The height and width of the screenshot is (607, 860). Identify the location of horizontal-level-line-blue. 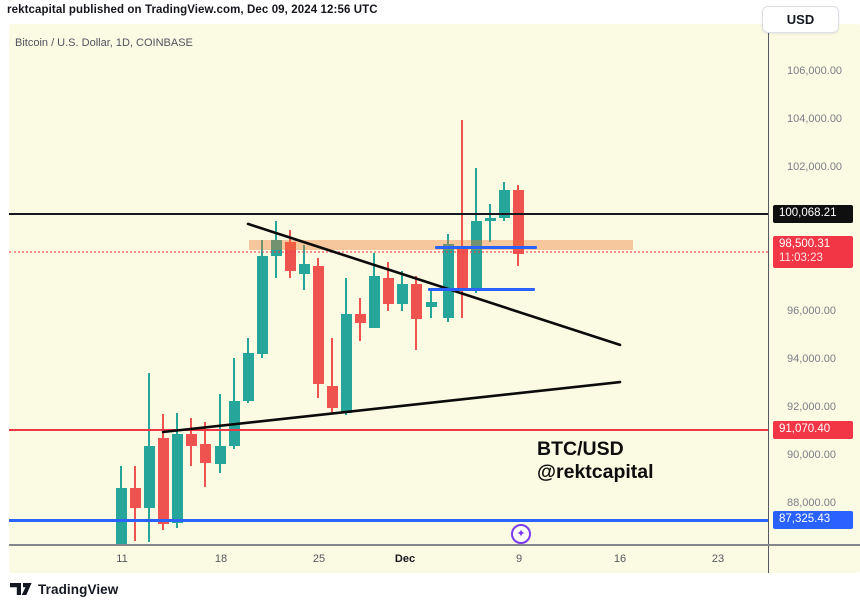
(388, 520).